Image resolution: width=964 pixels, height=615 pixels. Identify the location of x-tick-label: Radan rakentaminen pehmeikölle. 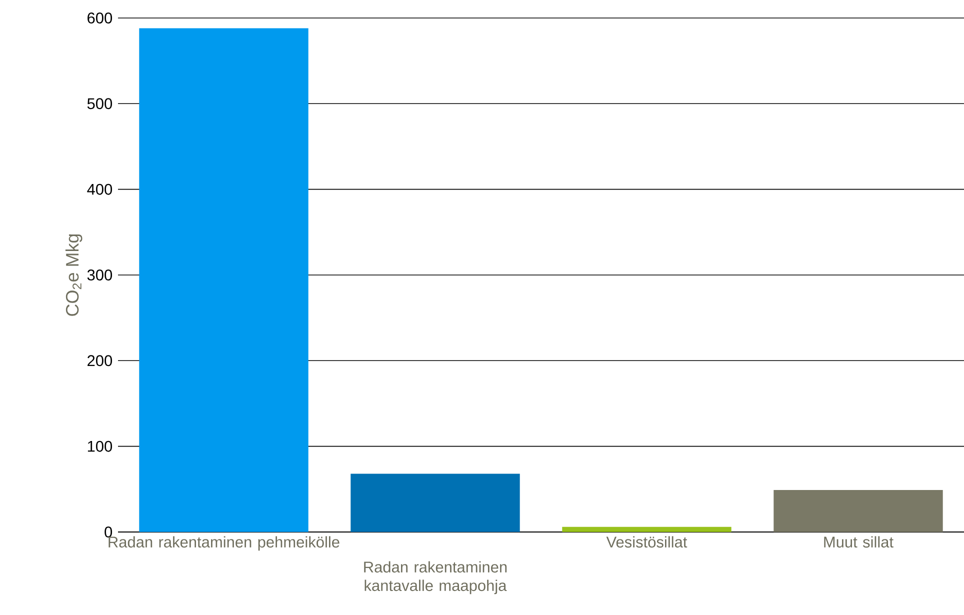
(224, 543).